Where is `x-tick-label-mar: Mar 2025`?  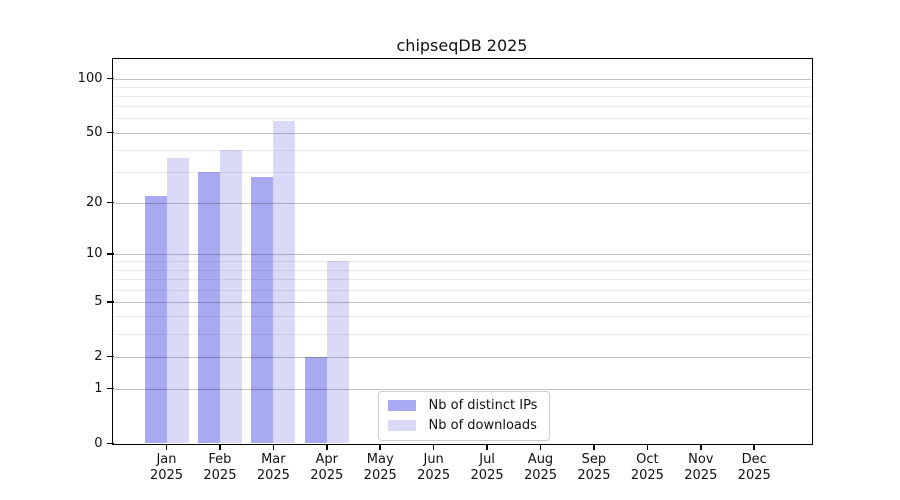
x-tick-label-mar: Mar 2025 is located at coordinates (273, 467).